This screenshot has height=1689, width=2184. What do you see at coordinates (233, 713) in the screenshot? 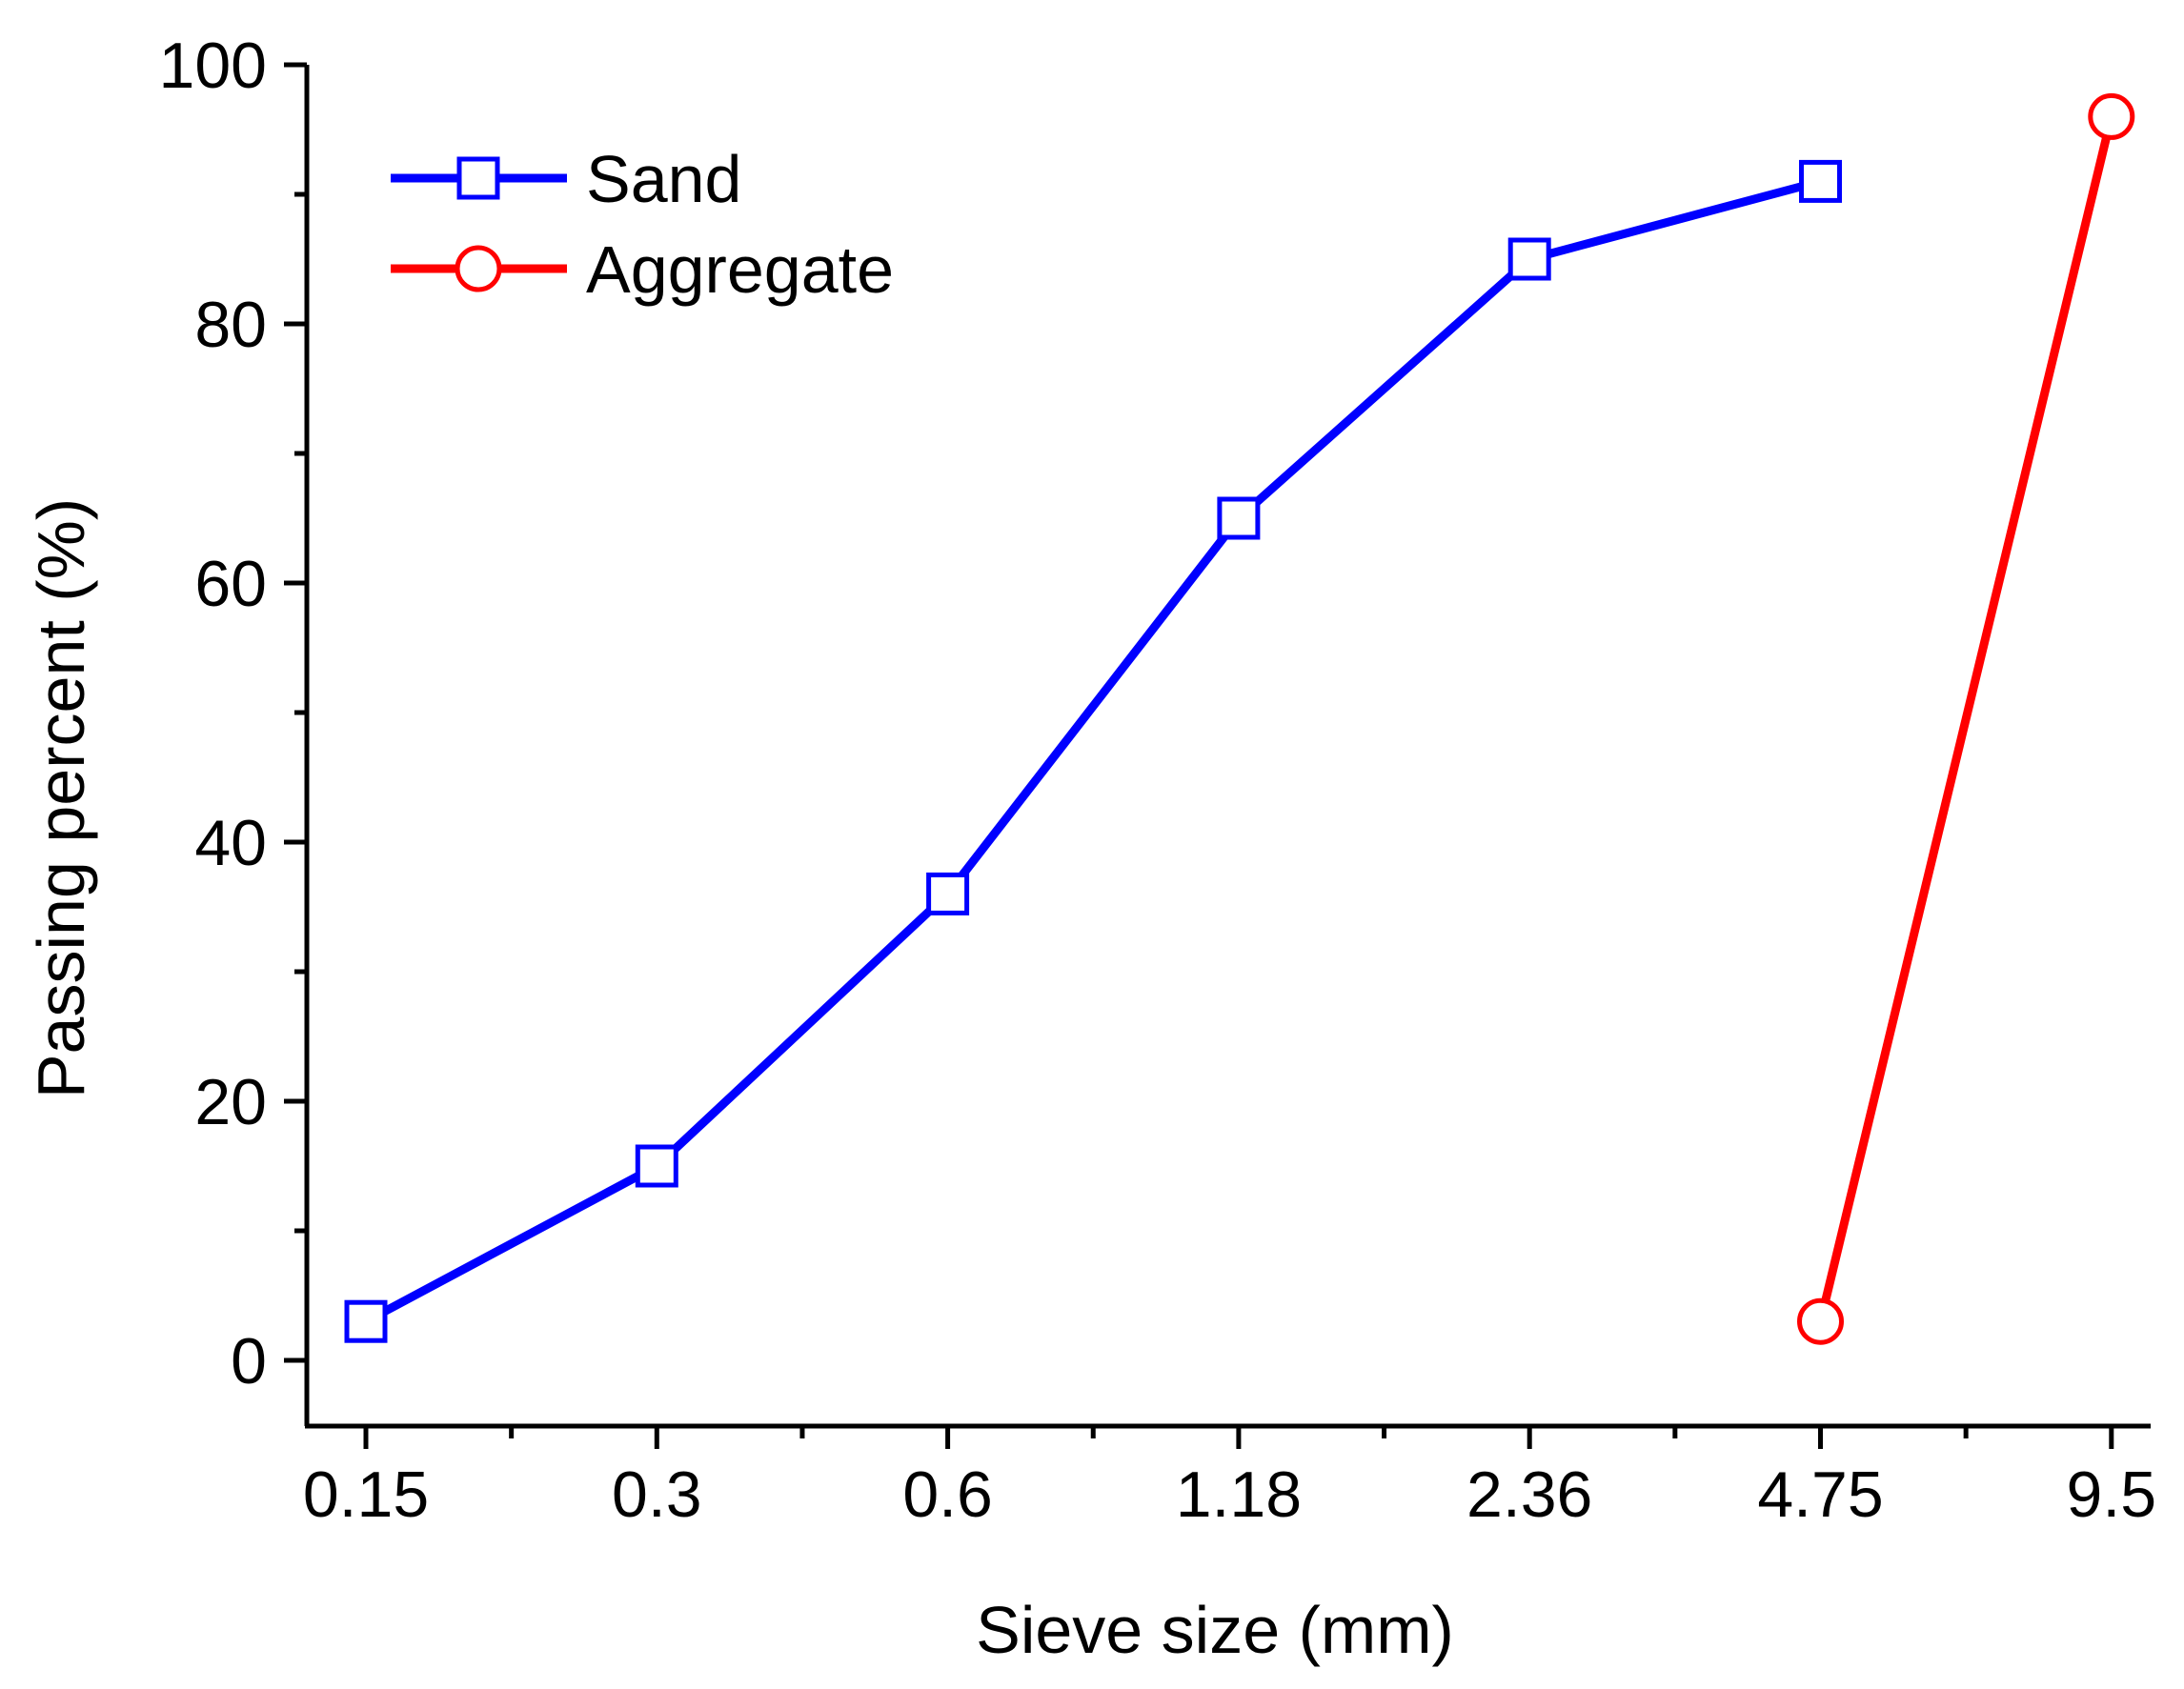
I see `y-ticks: 0 20 40 60 80 100` at bounding box center [233, 713].